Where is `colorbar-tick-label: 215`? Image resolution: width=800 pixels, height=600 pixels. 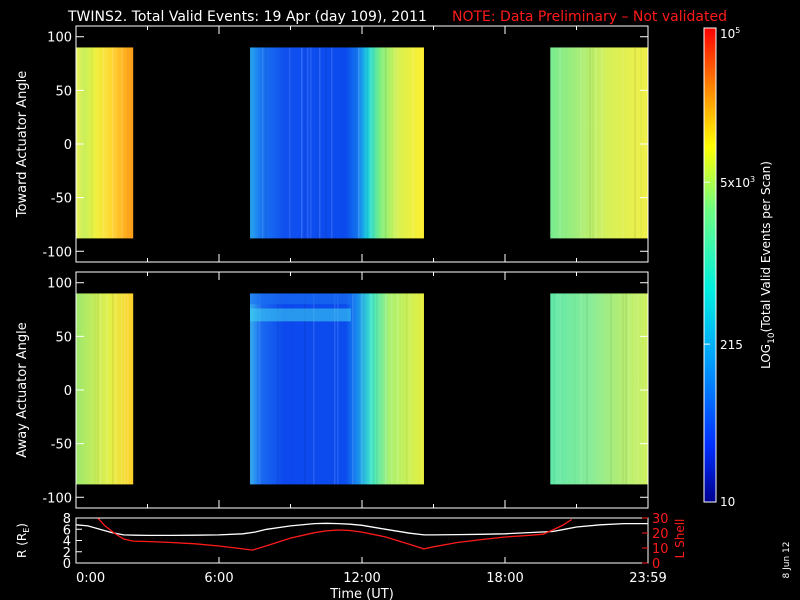
colorbar-tick-label: 215 is located at coordinates (731, 345).